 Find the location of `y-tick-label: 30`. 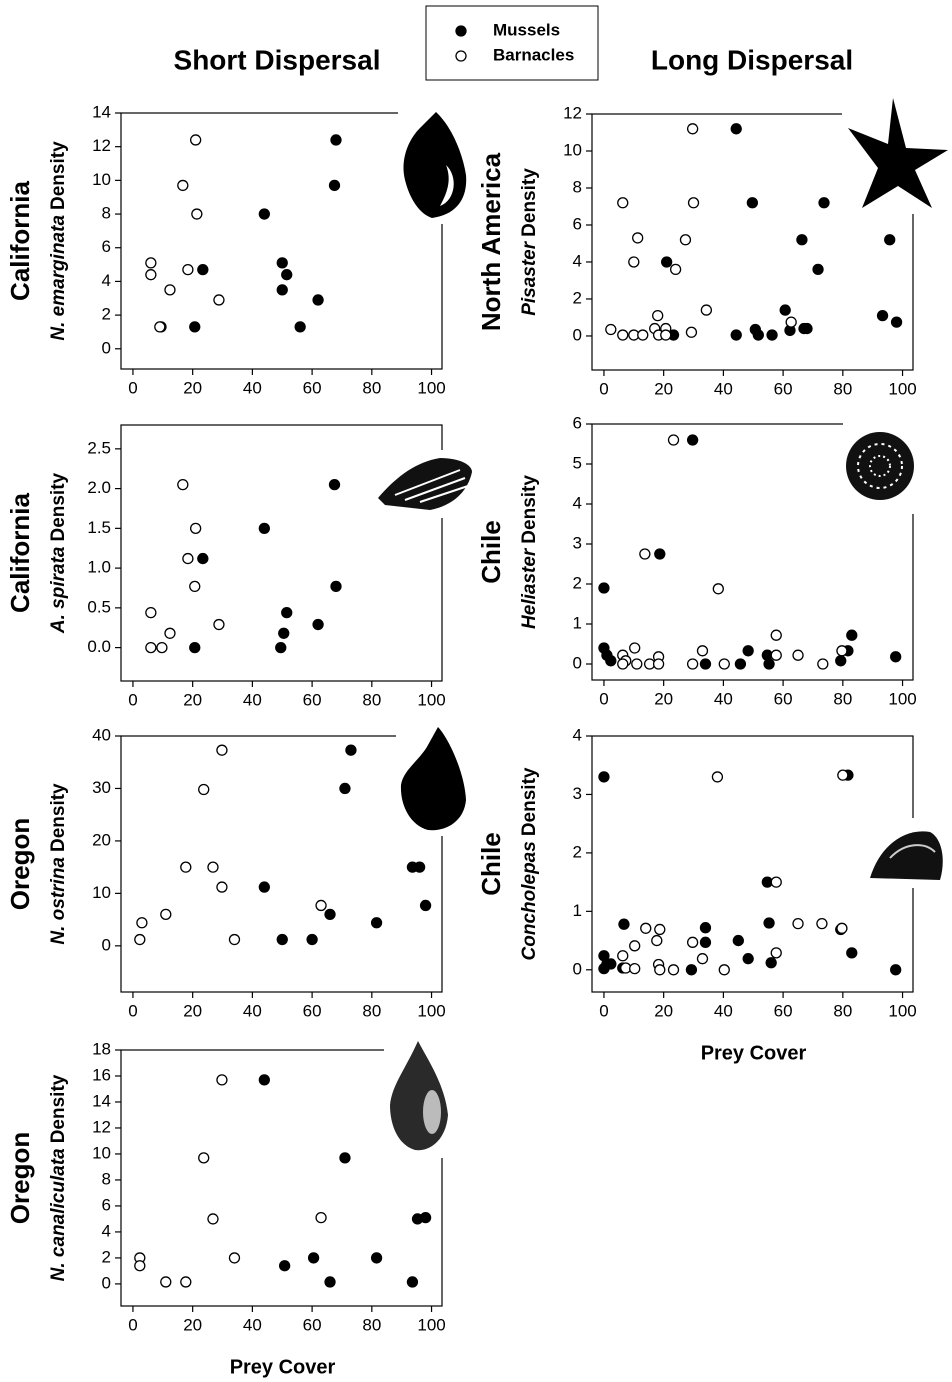

y-tick-label: 30 is located at coordinates (101, 787).